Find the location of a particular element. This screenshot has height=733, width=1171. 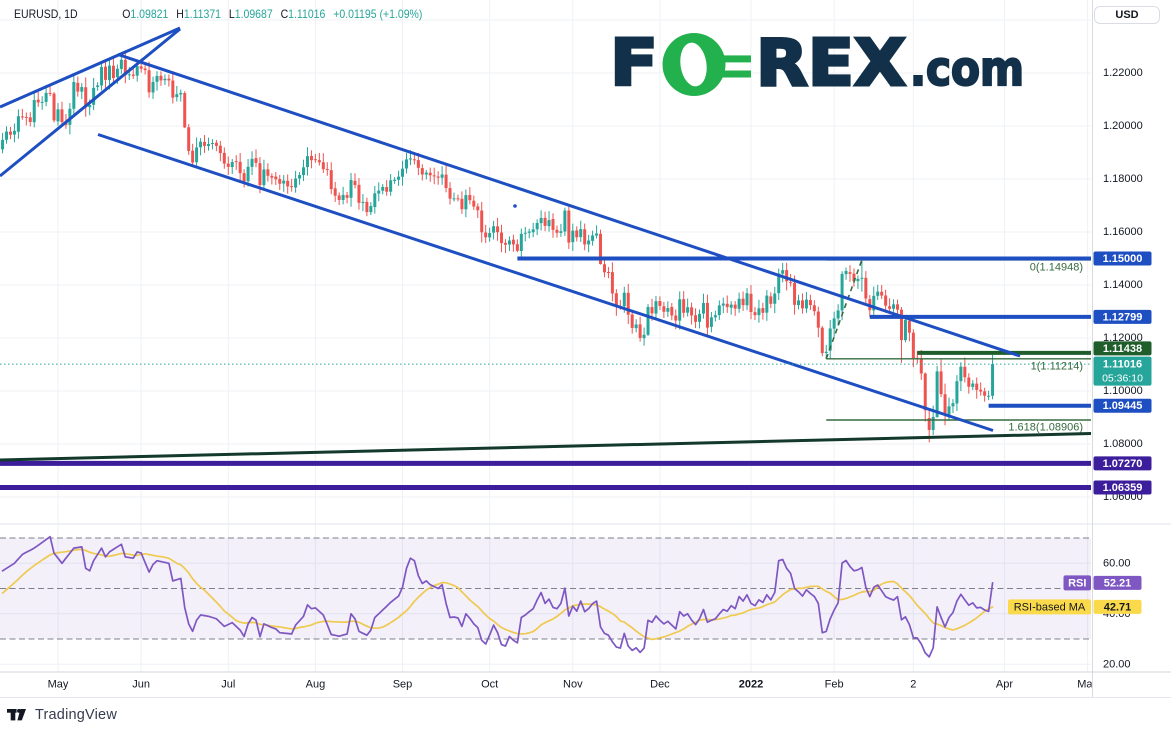

rising-wedge-lower-trendline is located at coordinates (90, 102).